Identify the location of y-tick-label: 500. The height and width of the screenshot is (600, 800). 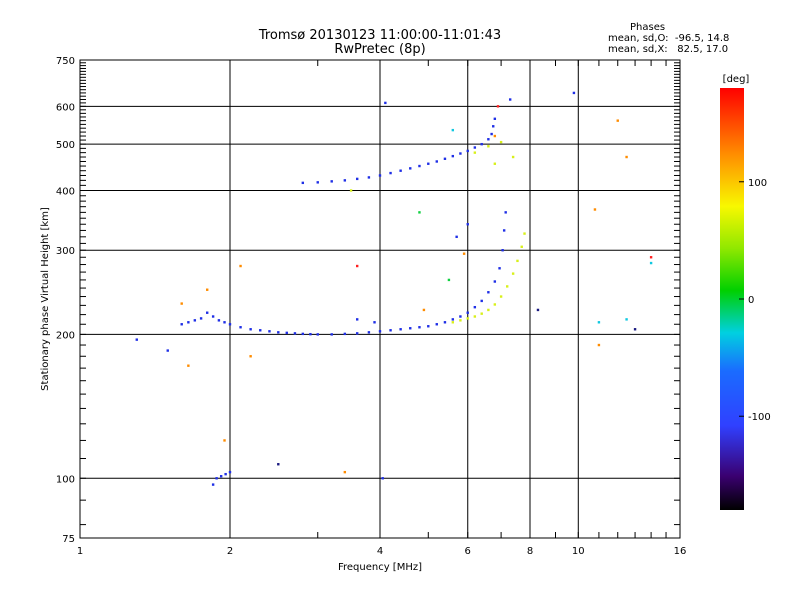
(65, 145).